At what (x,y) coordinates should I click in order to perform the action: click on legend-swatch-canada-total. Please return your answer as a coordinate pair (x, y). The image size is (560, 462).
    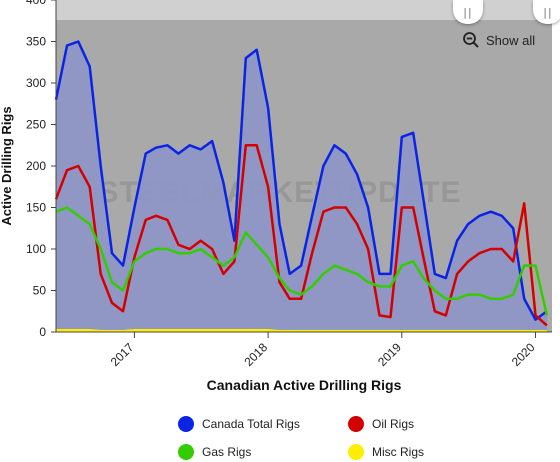
    Looking at the image, I should click on (186, 424).